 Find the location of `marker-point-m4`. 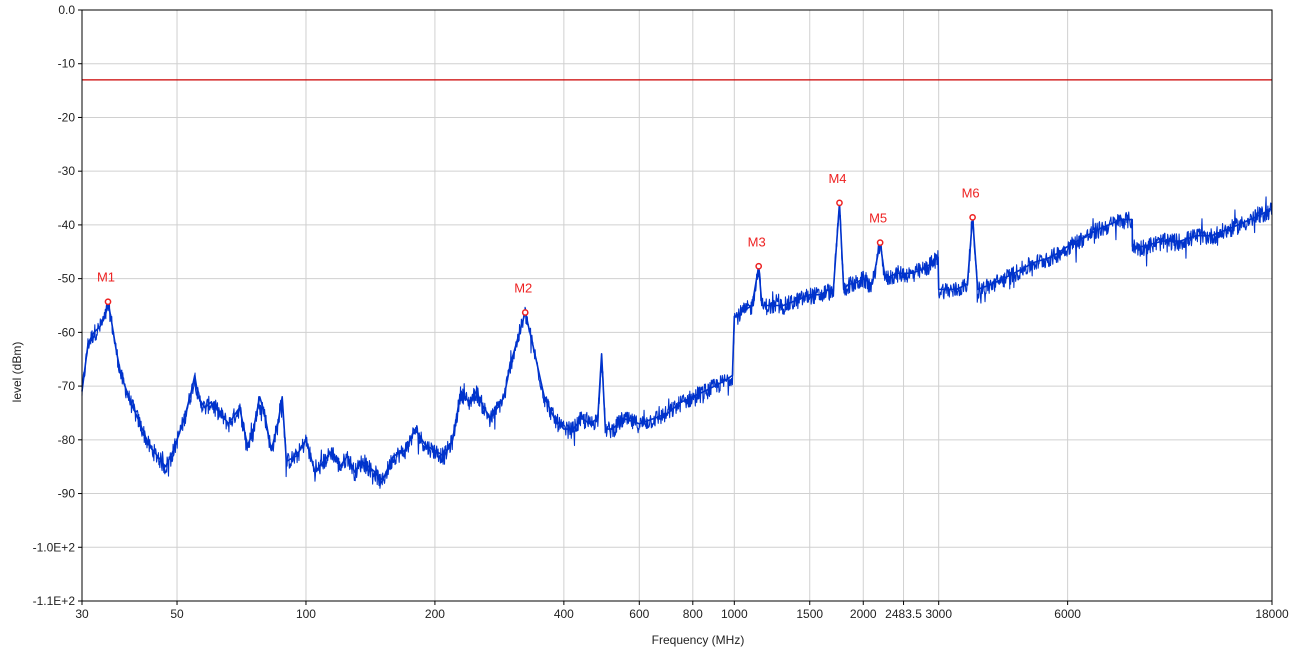

marker-point-m4 is located at coordinates (839, 203).